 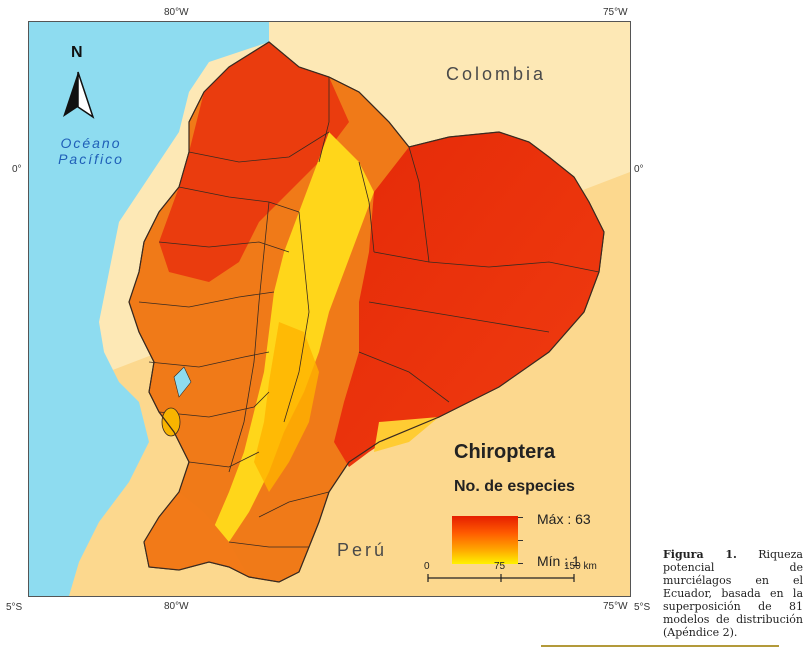 I want to click on scale-bar, so click(x=501, y=578).